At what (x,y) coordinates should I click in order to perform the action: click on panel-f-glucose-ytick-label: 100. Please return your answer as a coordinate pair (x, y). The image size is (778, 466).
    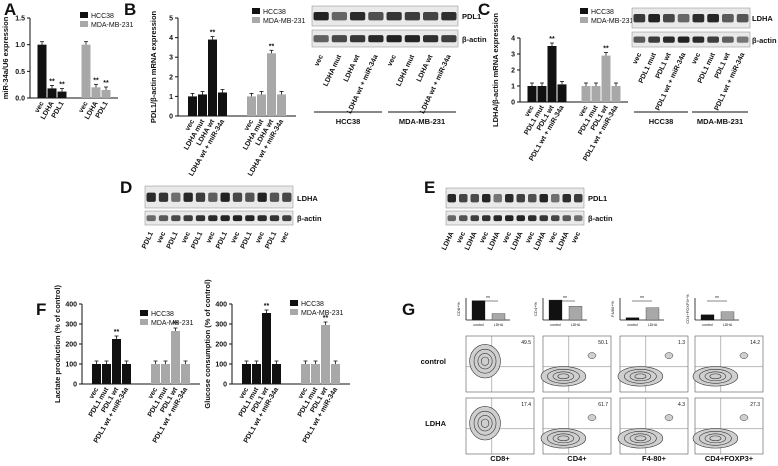
    Looking at the image, I should click on (221, 365).